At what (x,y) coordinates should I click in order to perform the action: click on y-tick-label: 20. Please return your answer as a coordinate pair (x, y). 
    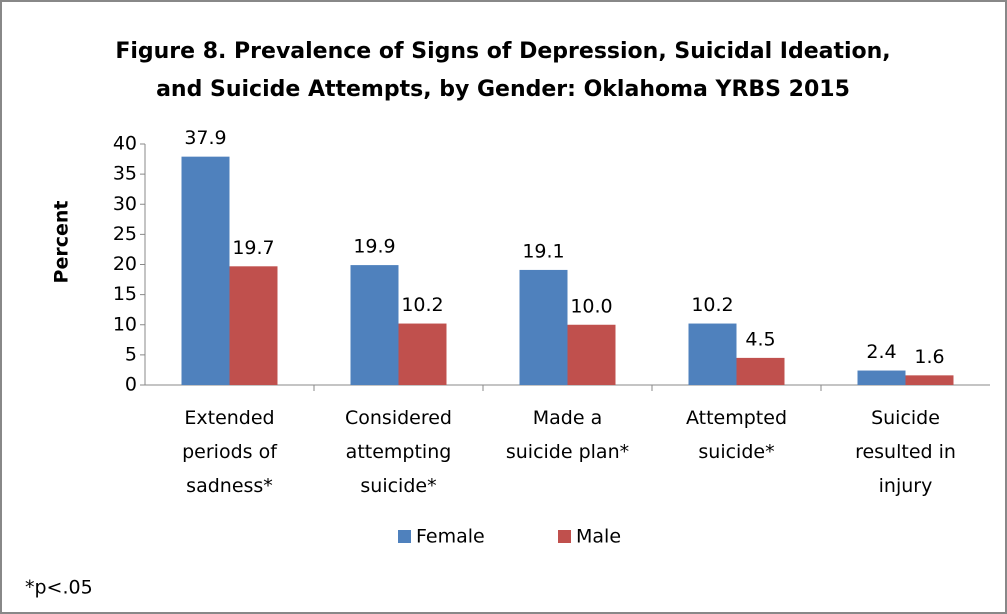
    Looking at the image, I should click on (125, 264).